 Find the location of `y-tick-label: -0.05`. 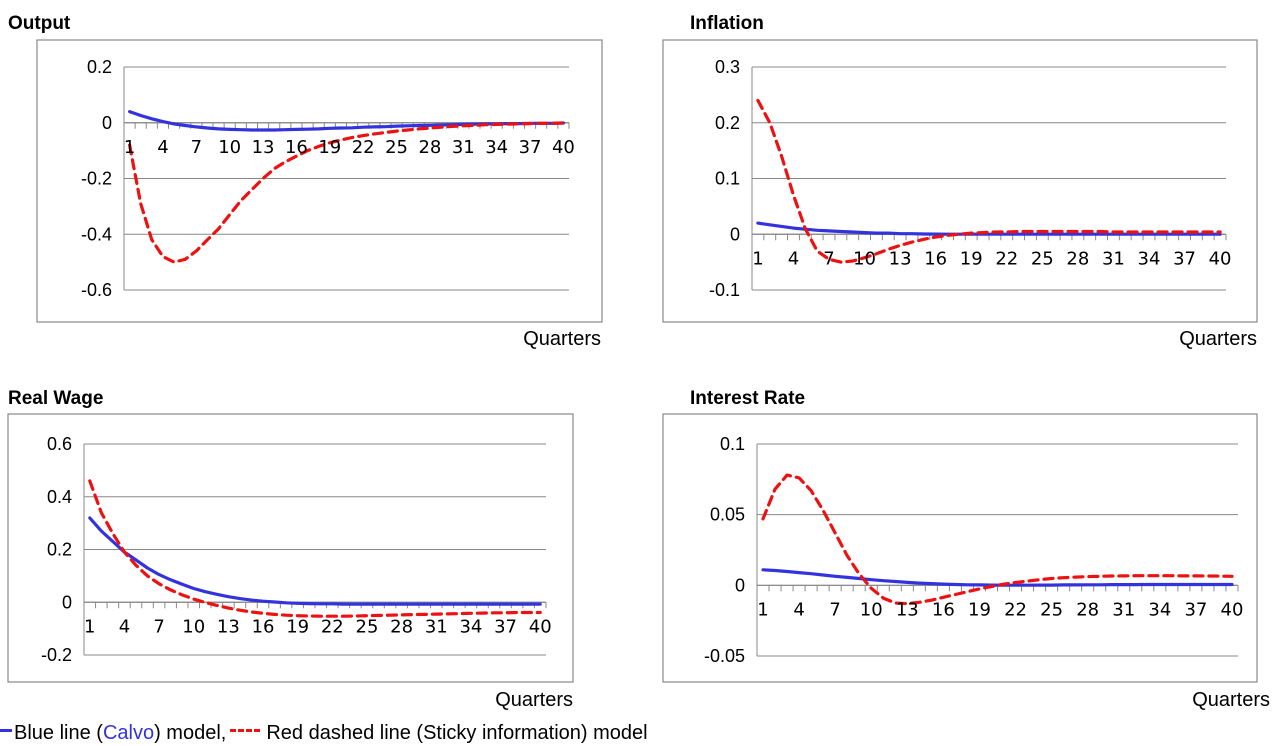

y-tick-label: -0.05 is located at coordinates (724, 656).